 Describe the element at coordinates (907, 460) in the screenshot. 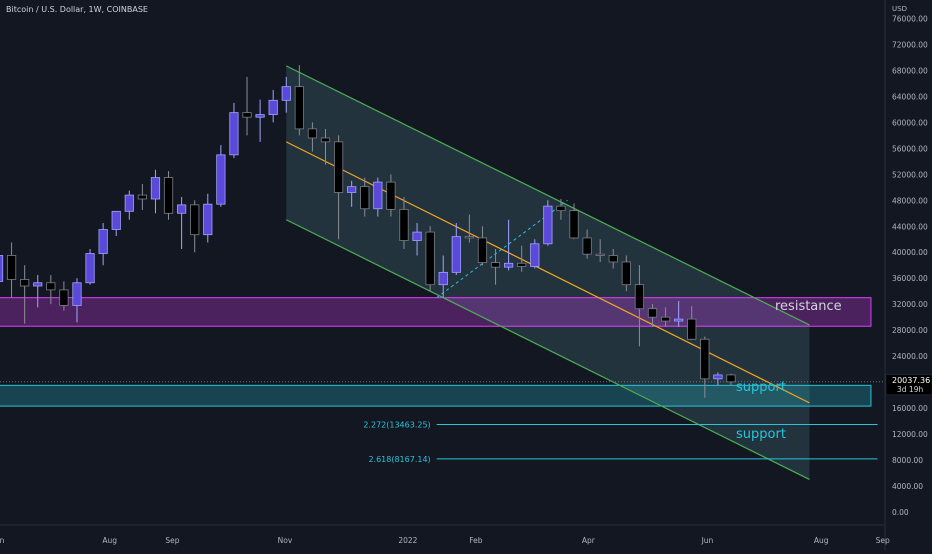

I see `y-tick-label: 8000.00` at that location.